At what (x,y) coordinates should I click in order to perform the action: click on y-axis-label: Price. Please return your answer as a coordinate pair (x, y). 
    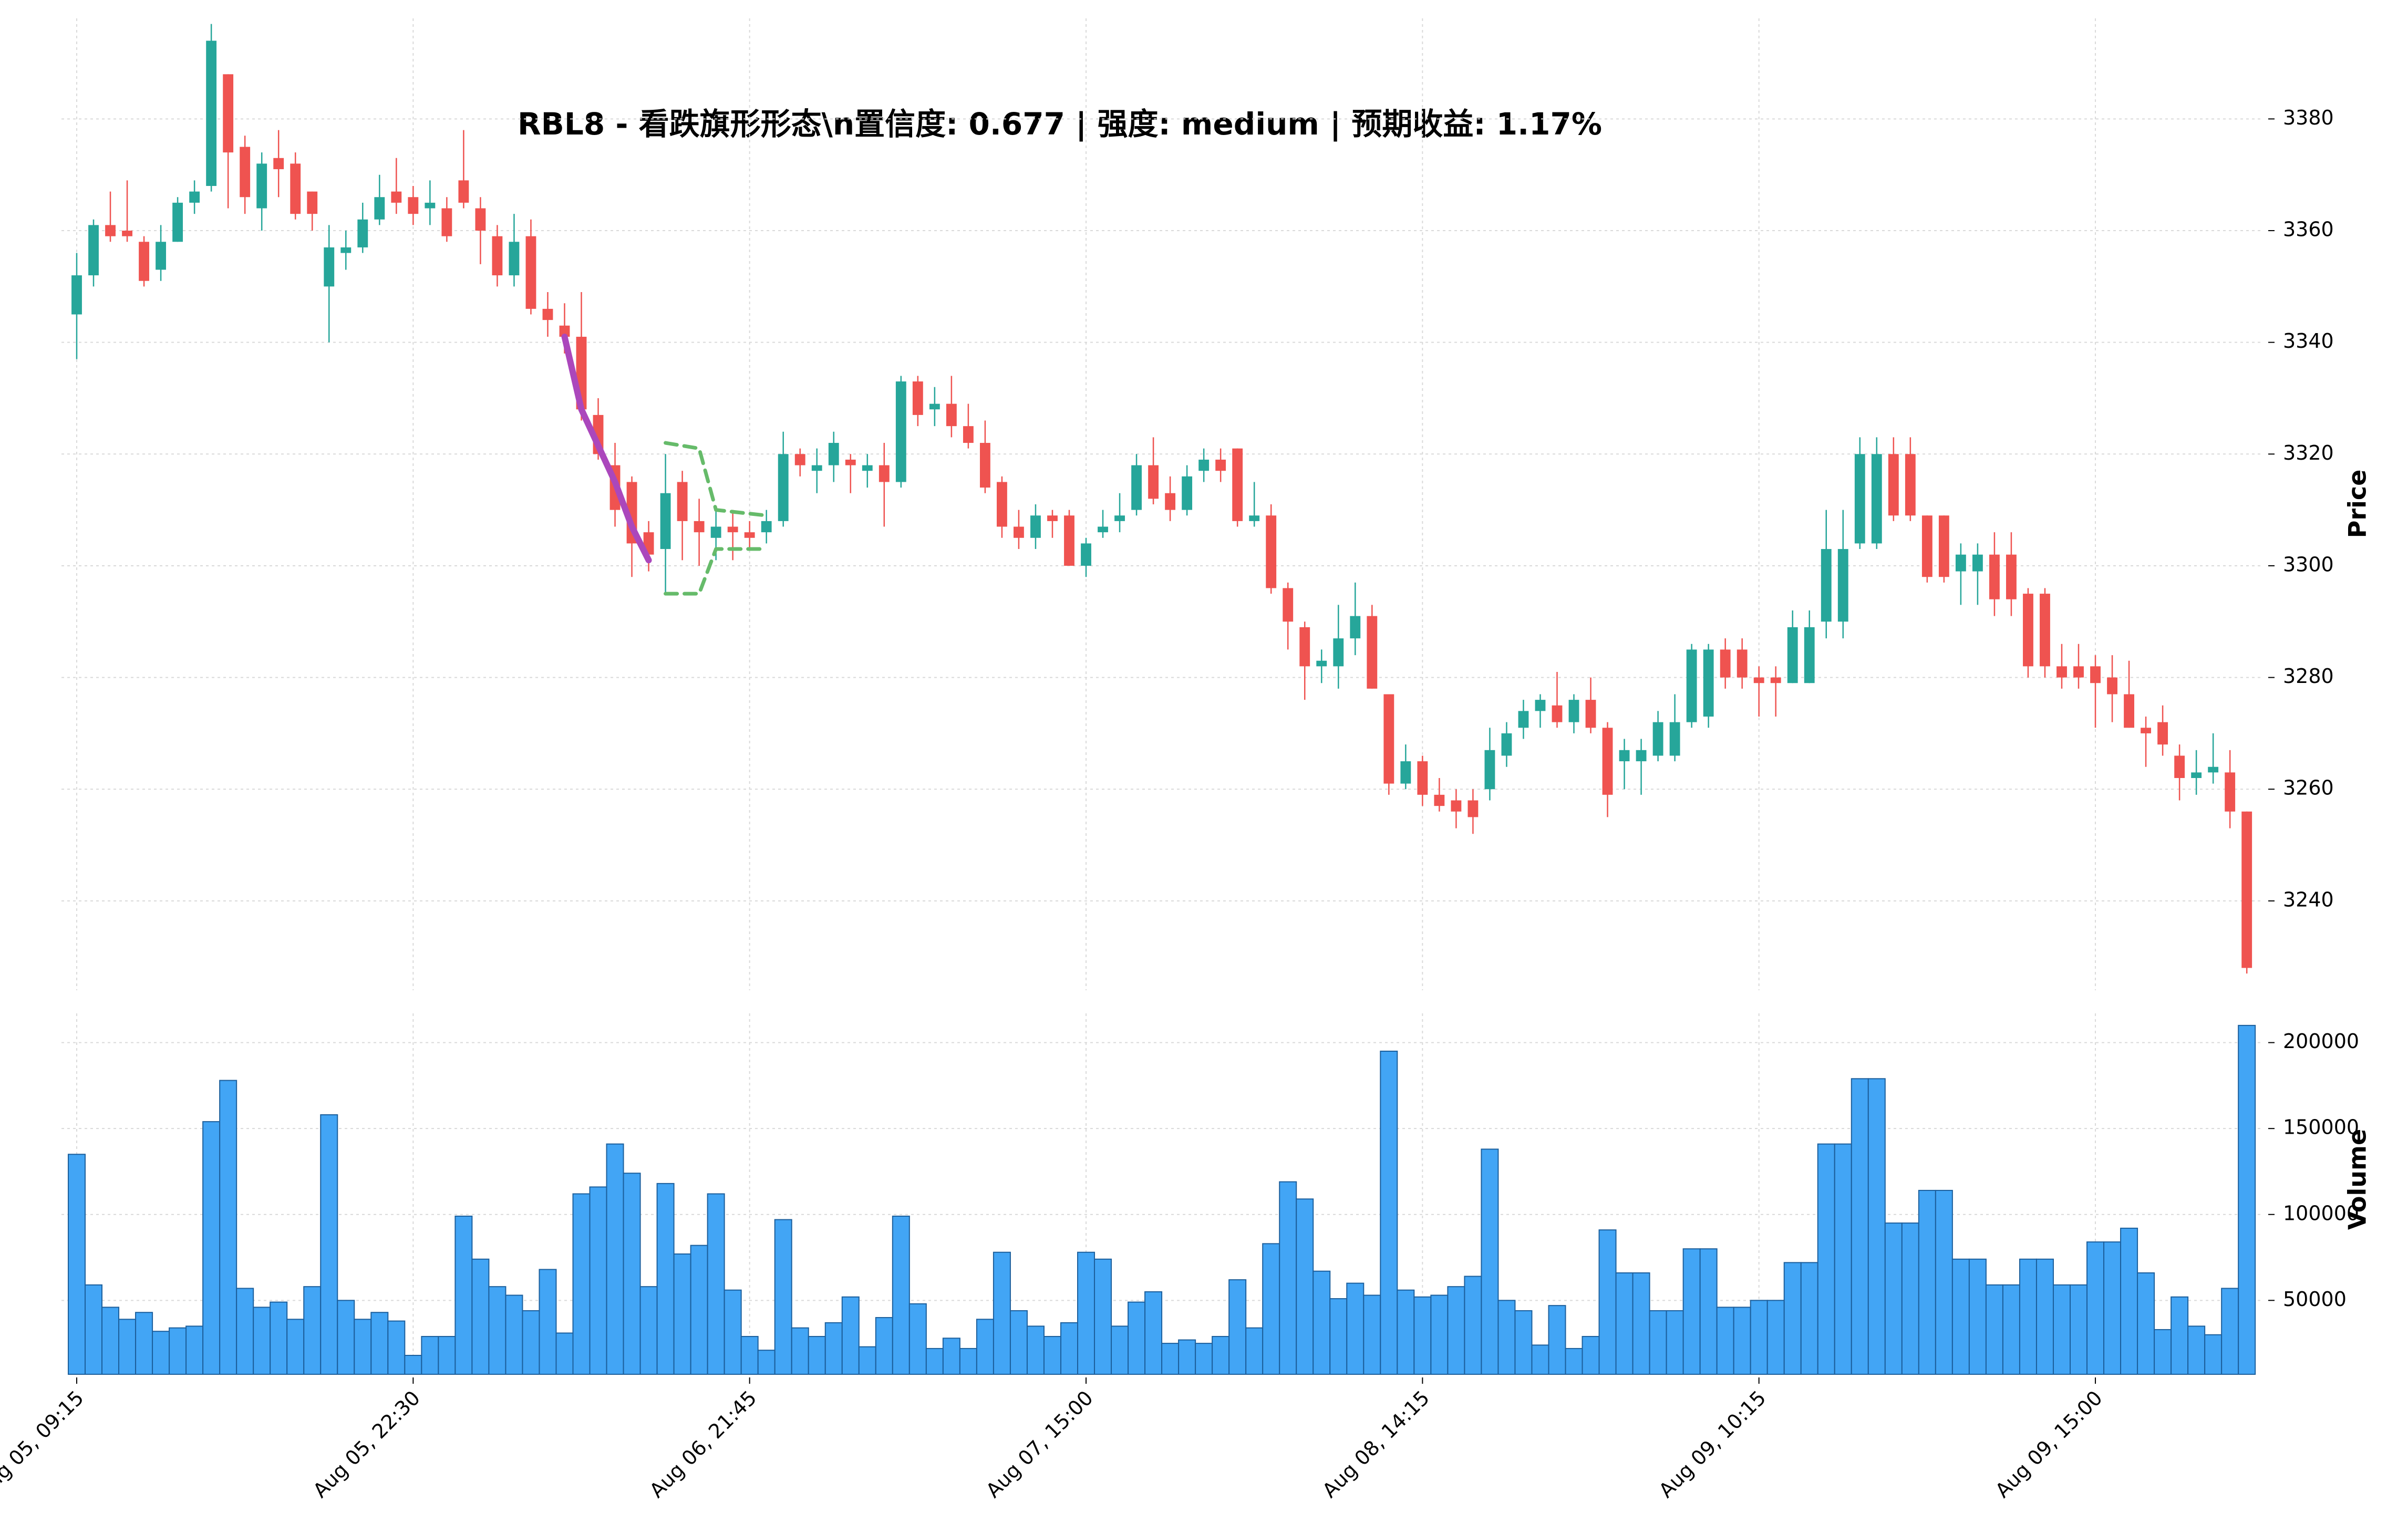
    Looking at the image, I should click on (2357, 504).